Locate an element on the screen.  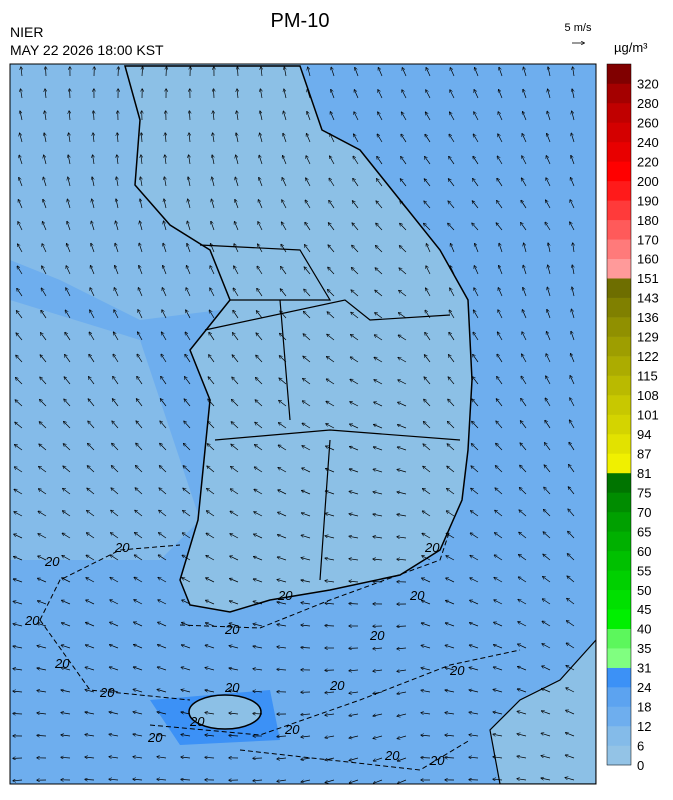
legend-label: 0 is located at coordinates (640, 765).